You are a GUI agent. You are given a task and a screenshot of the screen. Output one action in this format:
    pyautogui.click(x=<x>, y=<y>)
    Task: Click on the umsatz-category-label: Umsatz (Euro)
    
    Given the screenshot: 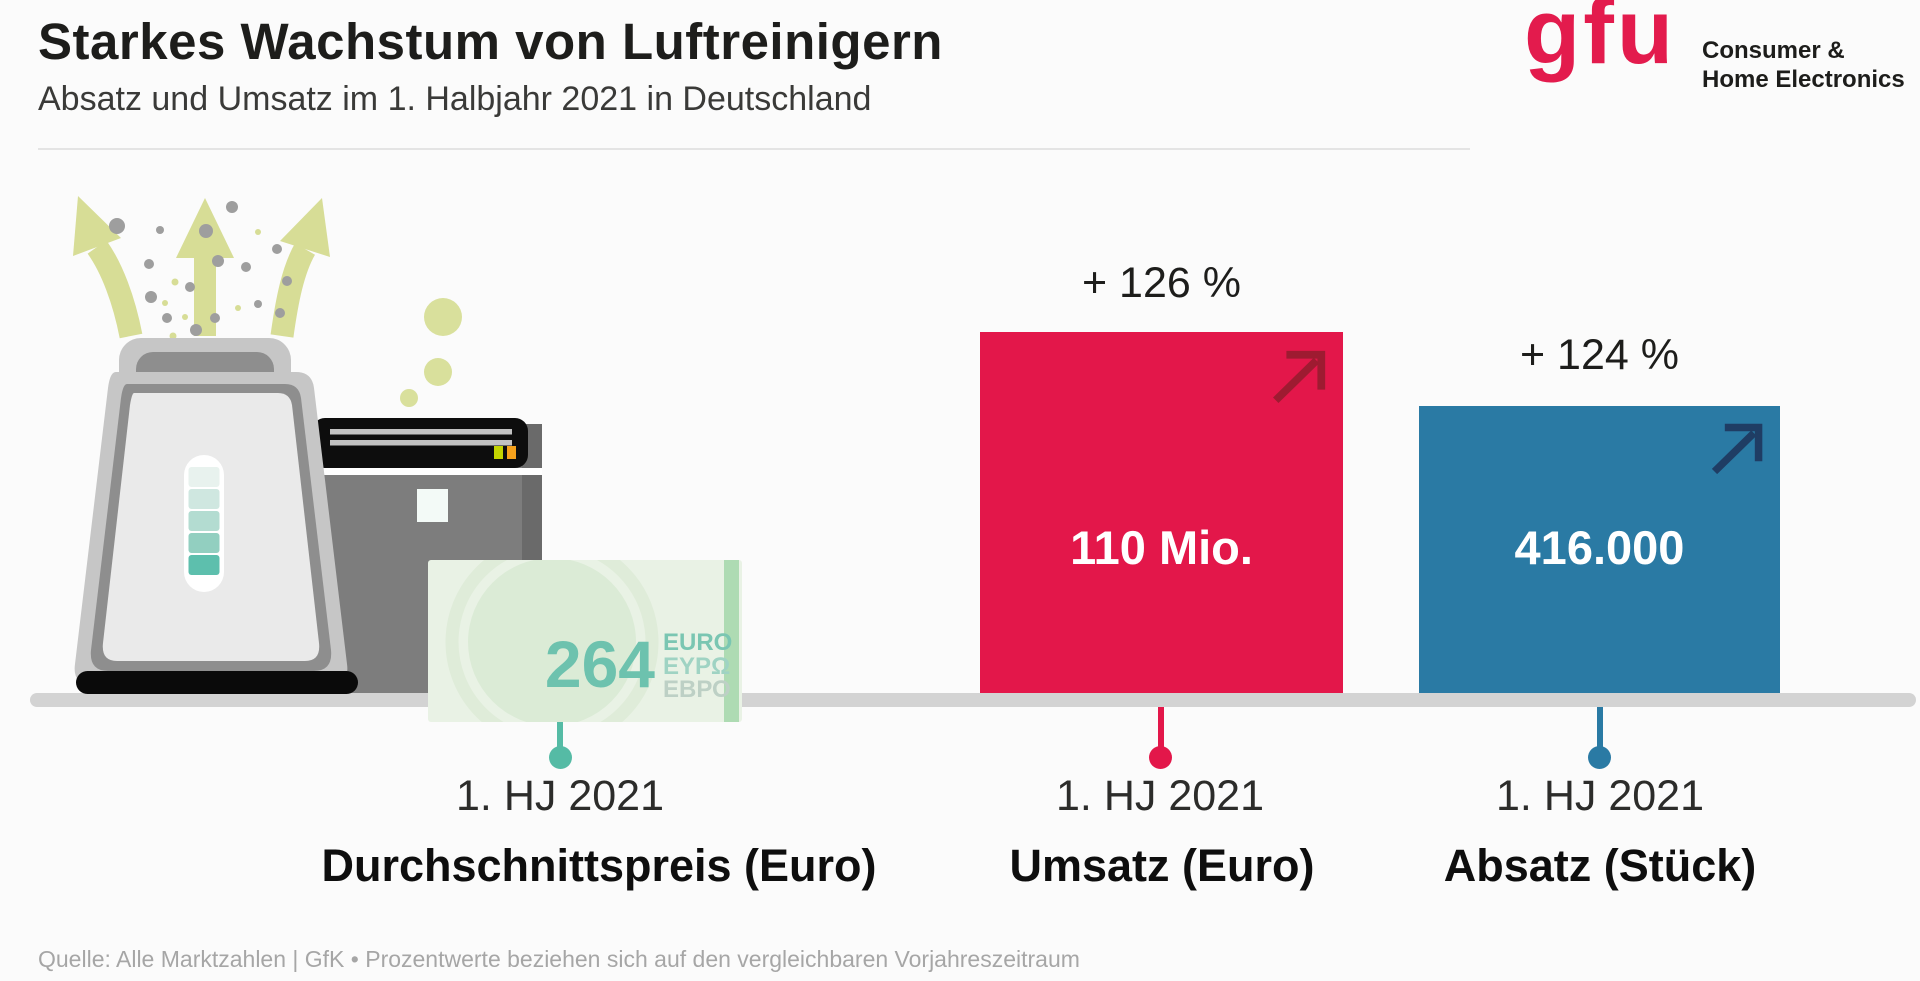 What is the action you would take?
    pyautogui.click(x=1162, y=865)
    